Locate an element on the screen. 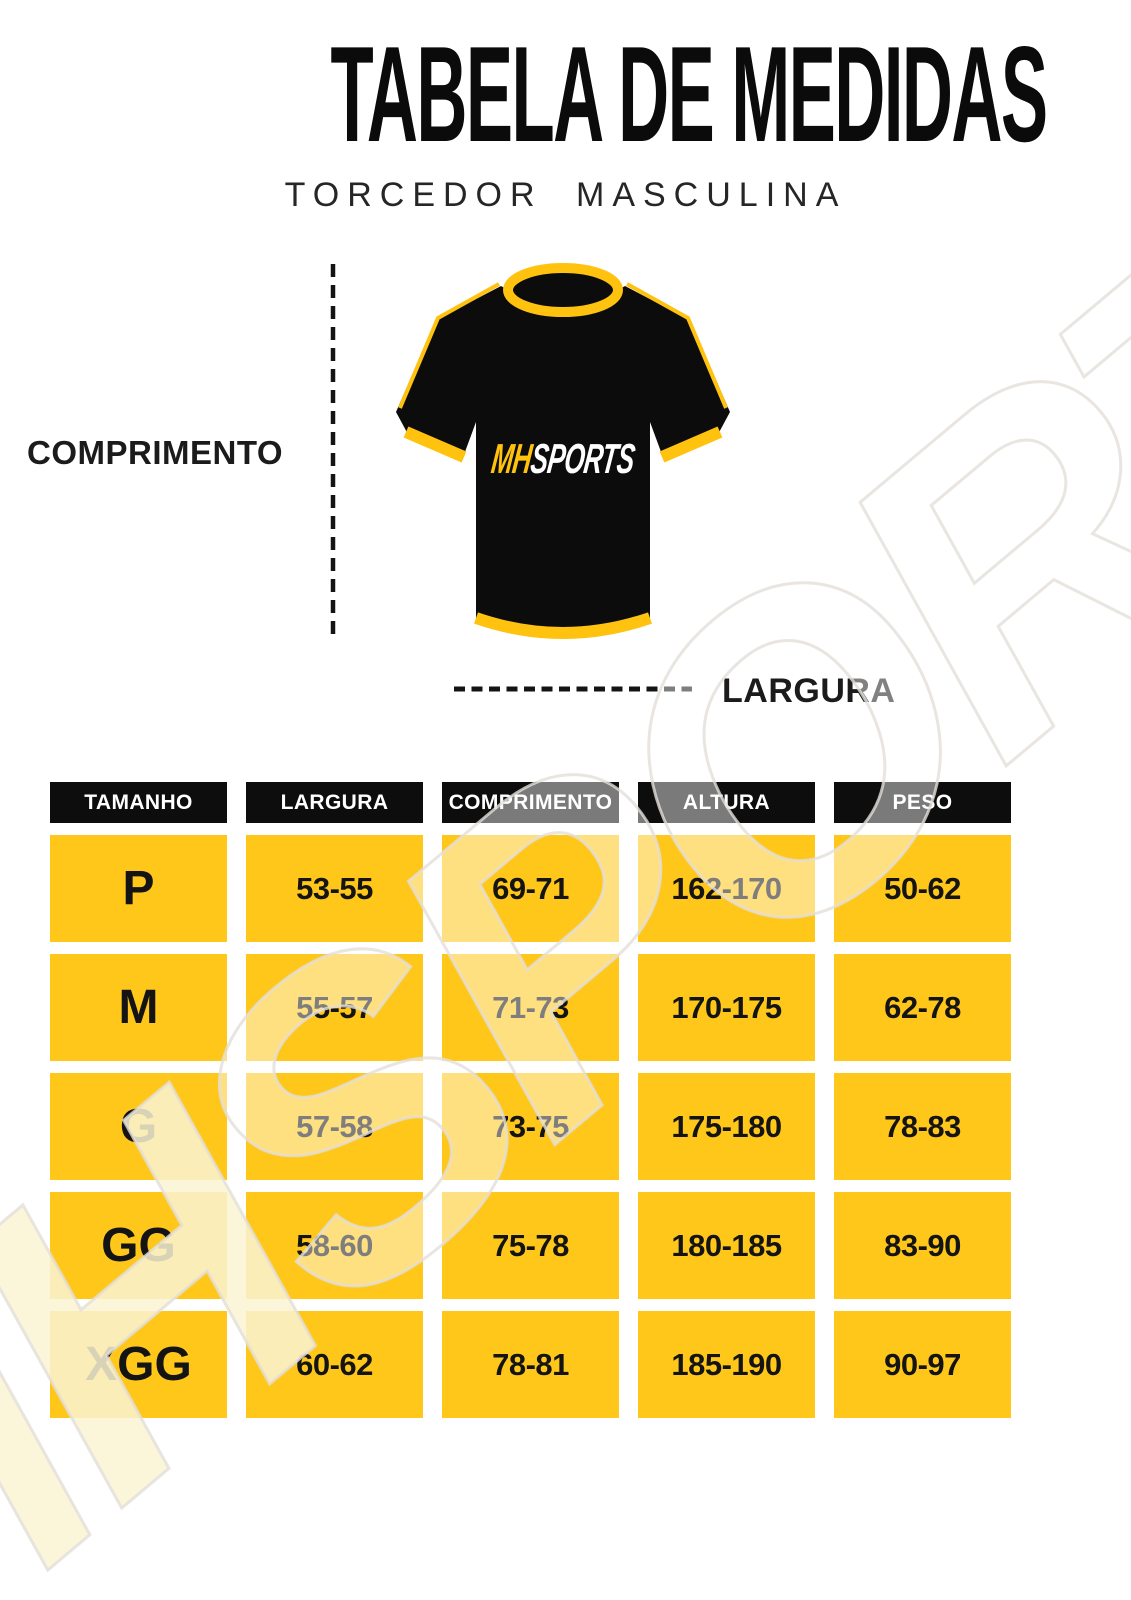  width-label: LARGURA is located at coordinates (809, 691).